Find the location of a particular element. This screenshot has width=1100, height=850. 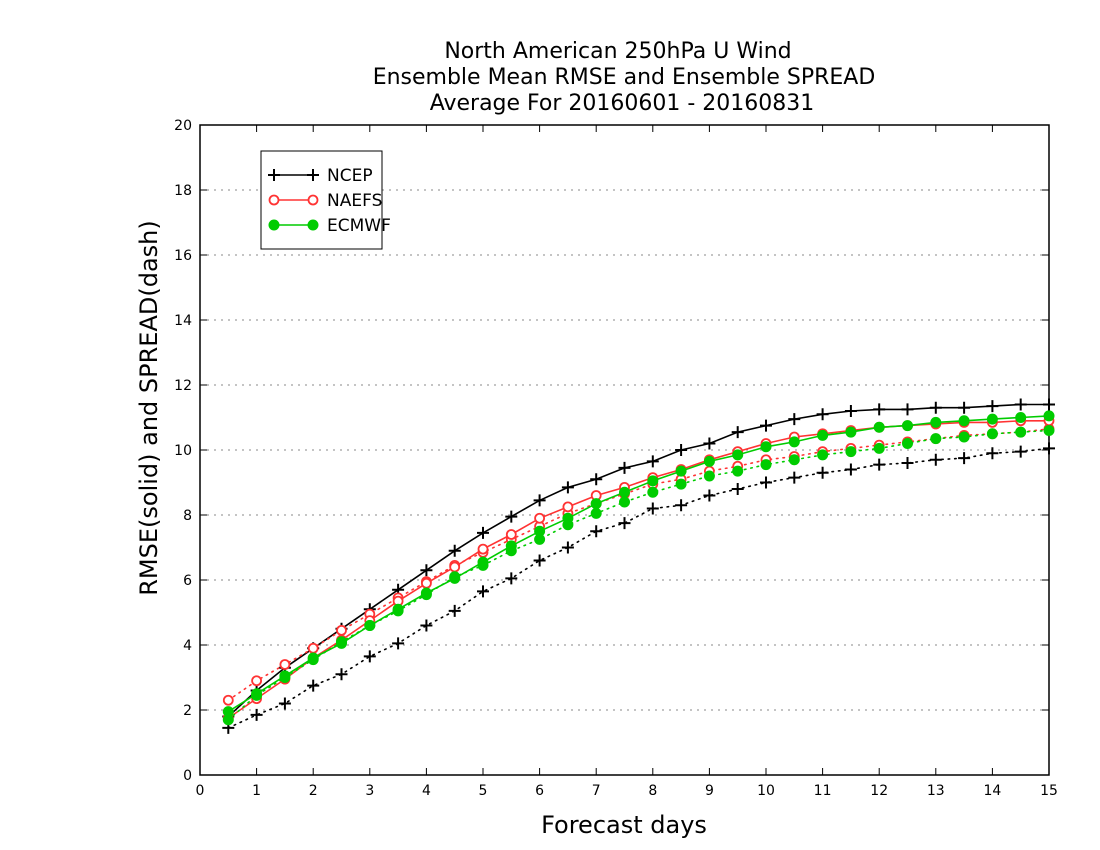

x-tick-label-7: 7 is located at coordinates (596, 791).